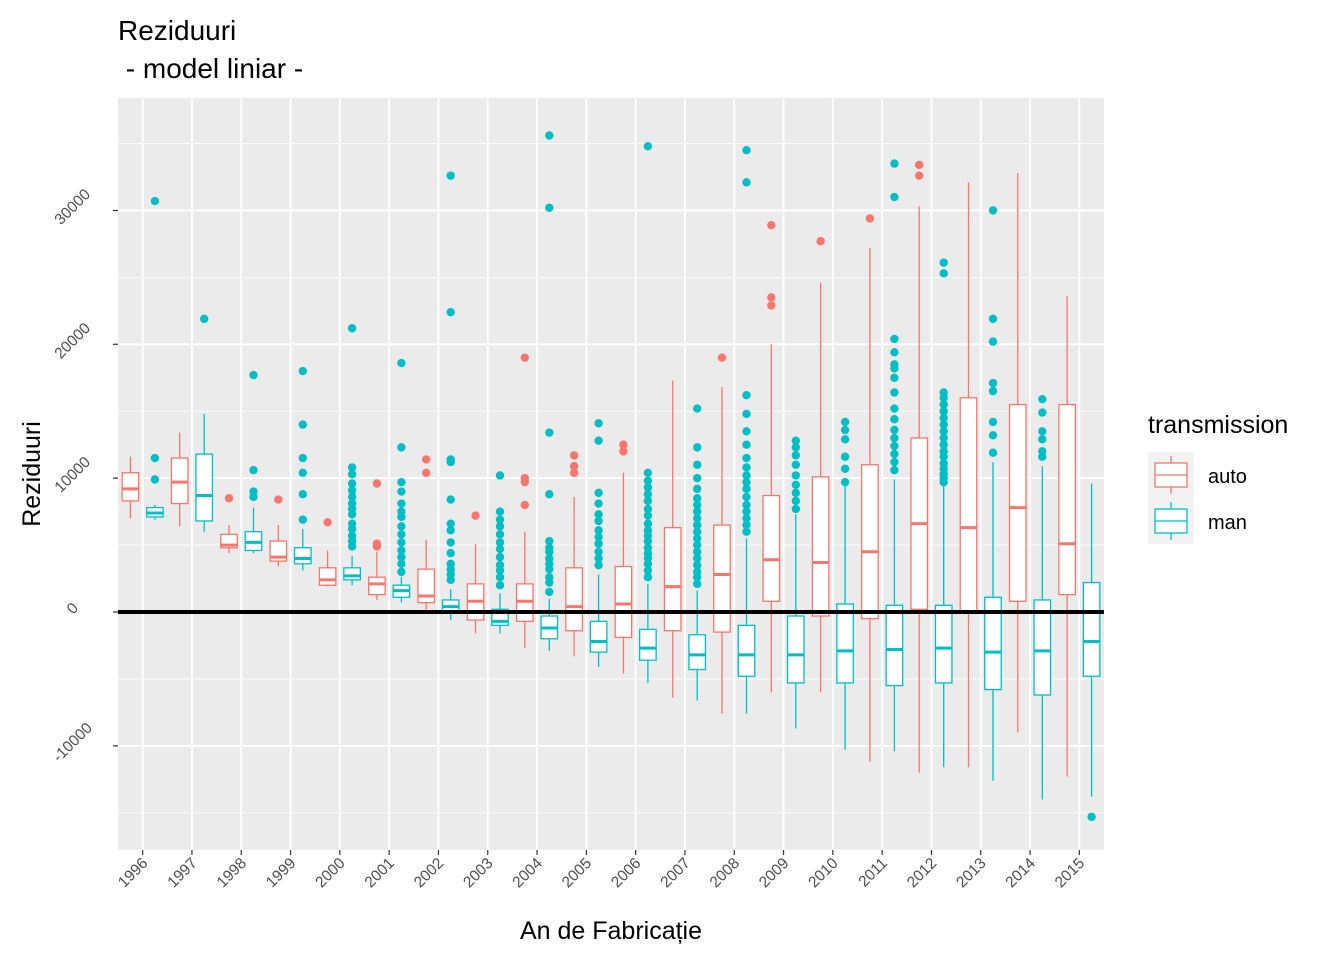 Image resolution: width=1344 pixels, height=960 pixels. I want to click on legend-key-man, so click(1171, 521).